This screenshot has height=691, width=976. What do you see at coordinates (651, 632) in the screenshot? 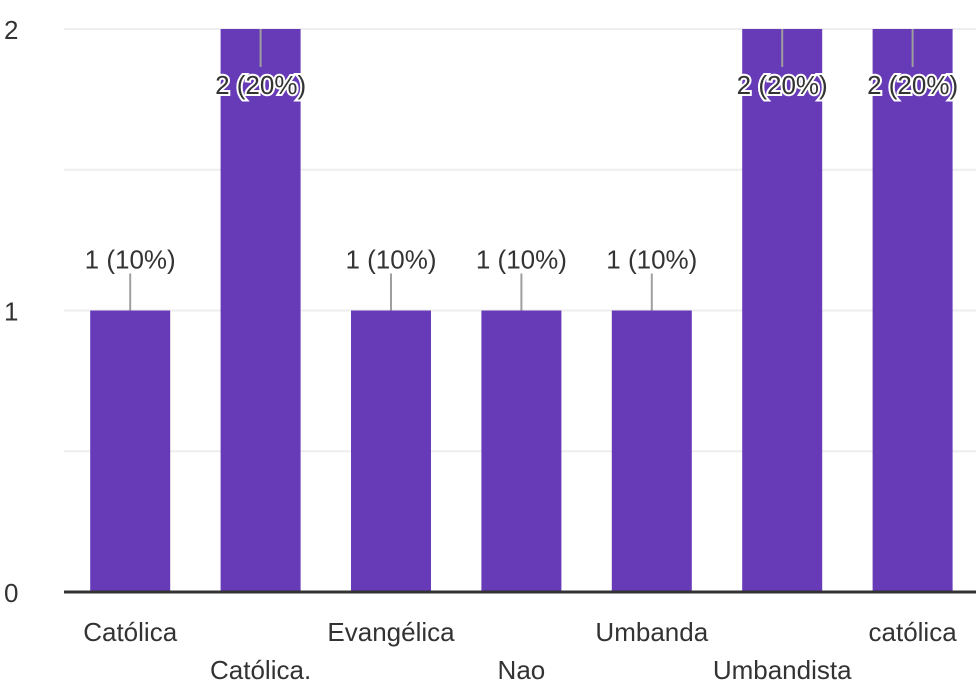
I see `x-tick-label: Umbanda` at bounding box center [651, 632].